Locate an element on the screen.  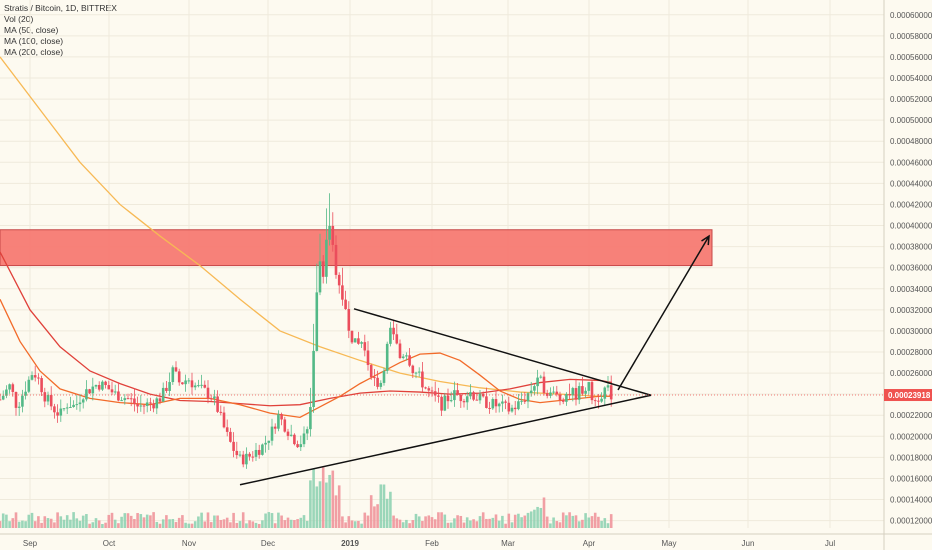
last-price-badge is located at coordinates (908, 395).